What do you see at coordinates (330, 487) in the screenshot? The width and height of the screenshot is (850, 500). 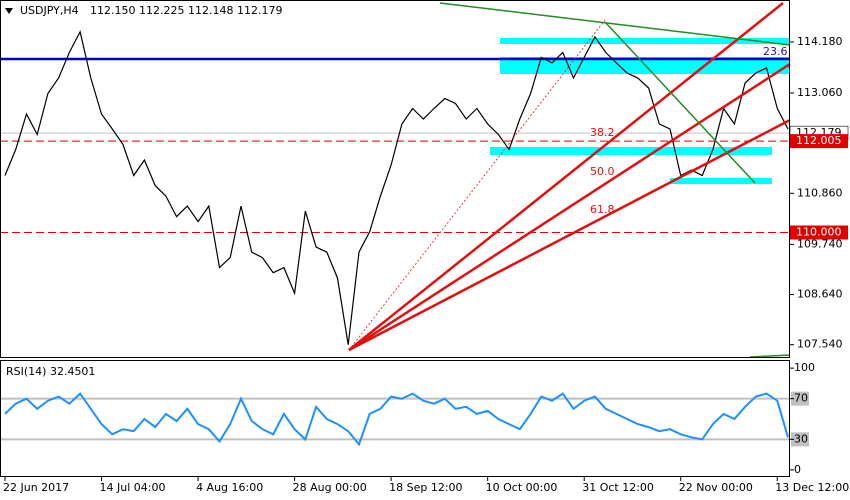 I see `x-tick-label: 28 Aug 00:00` at bounding box center [330, 487].